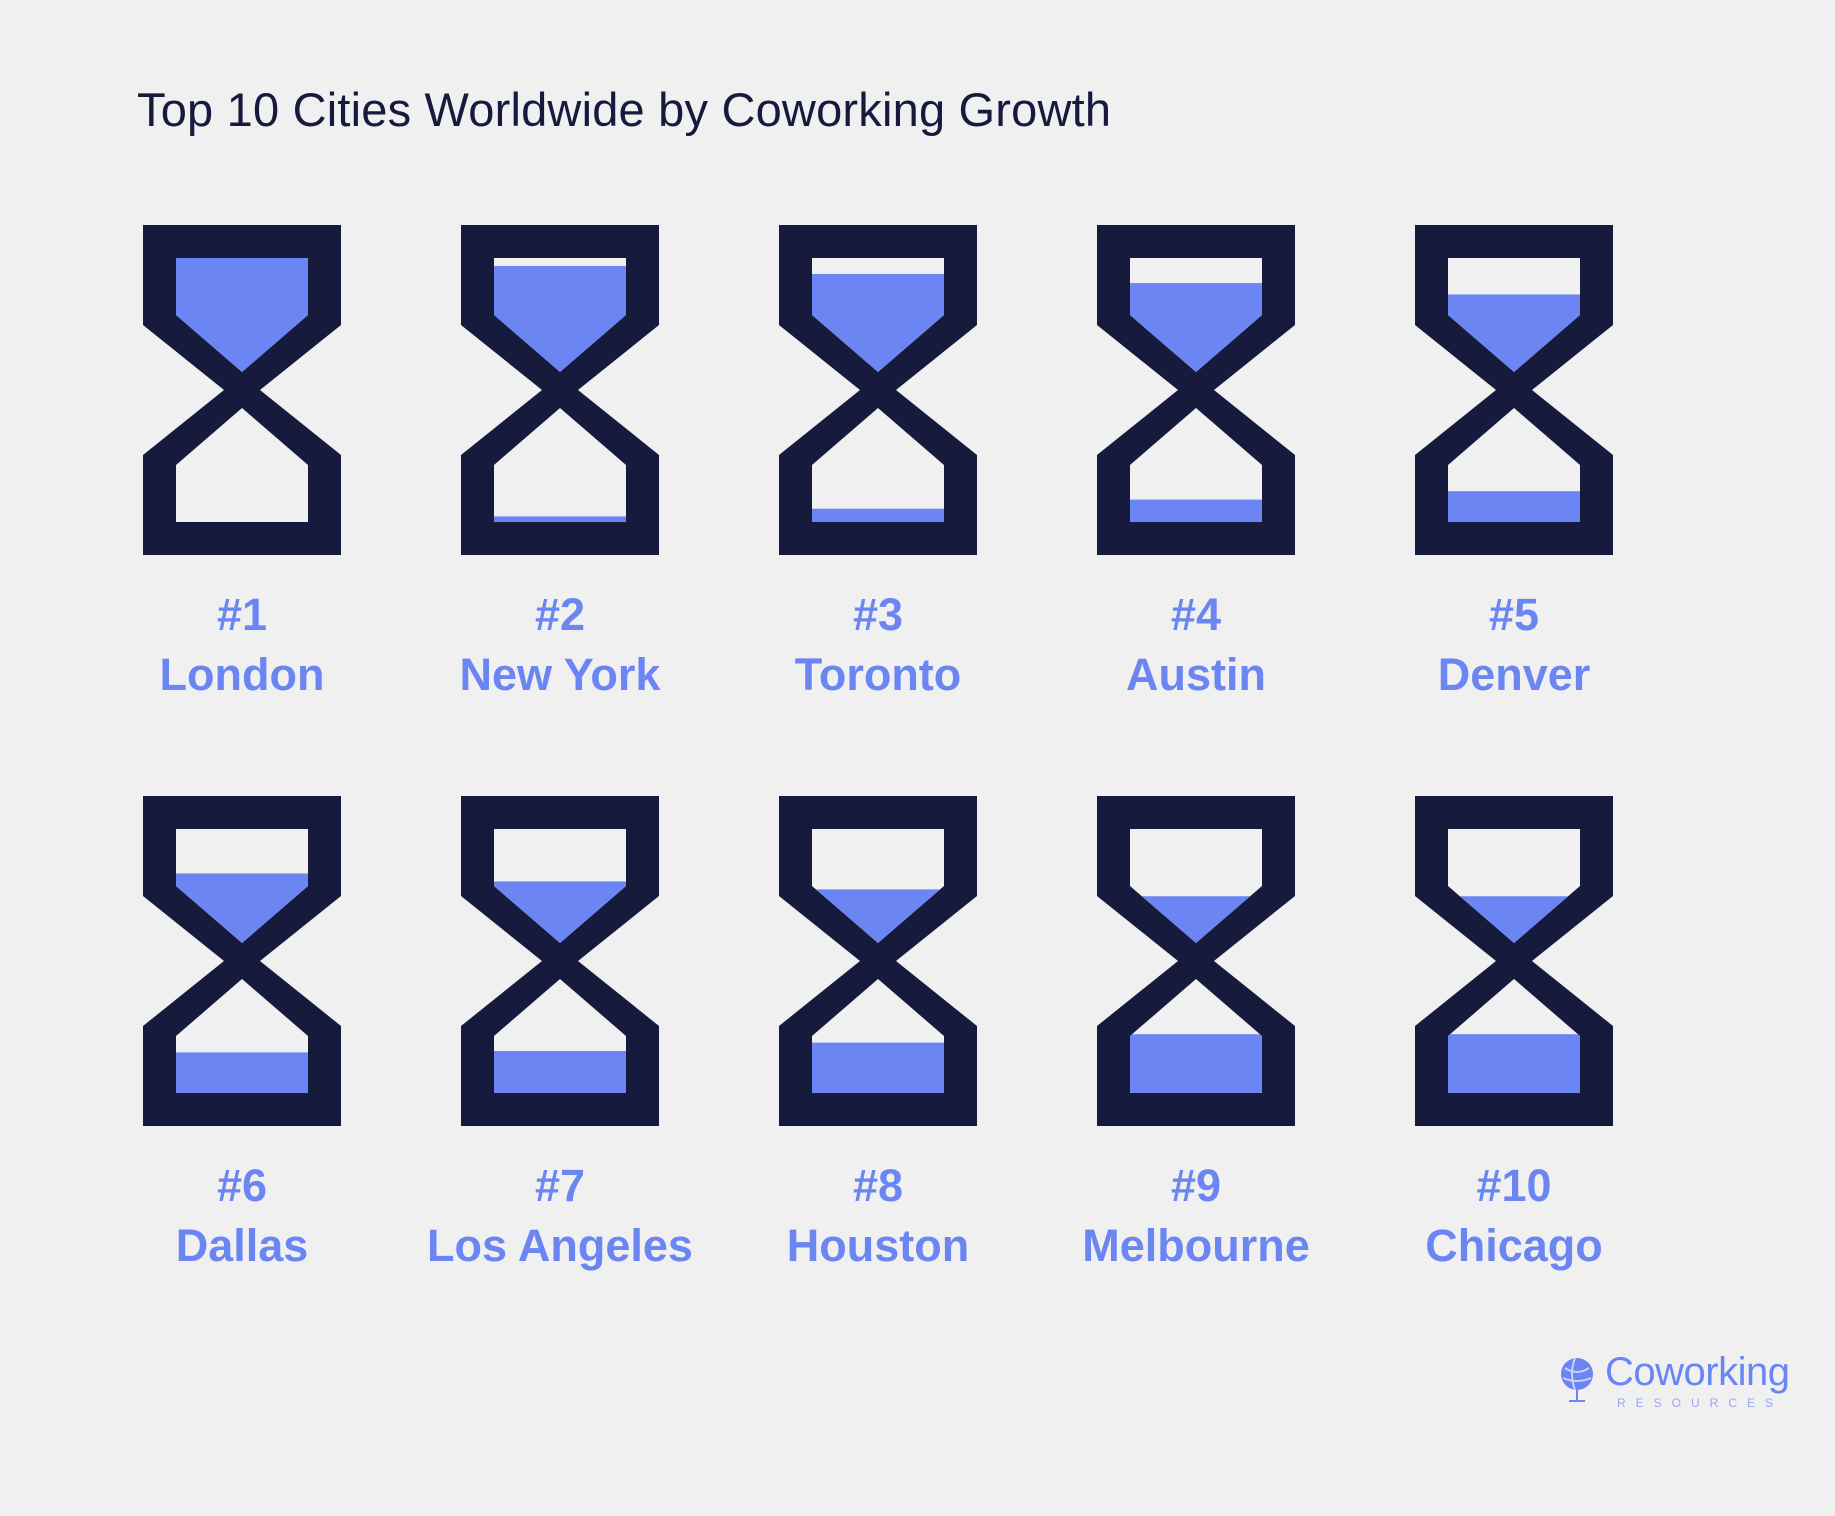 This screenshot has width=1835, height=1516. I want to click on city-card: #9 Melbourne, so click(1196, 1156).